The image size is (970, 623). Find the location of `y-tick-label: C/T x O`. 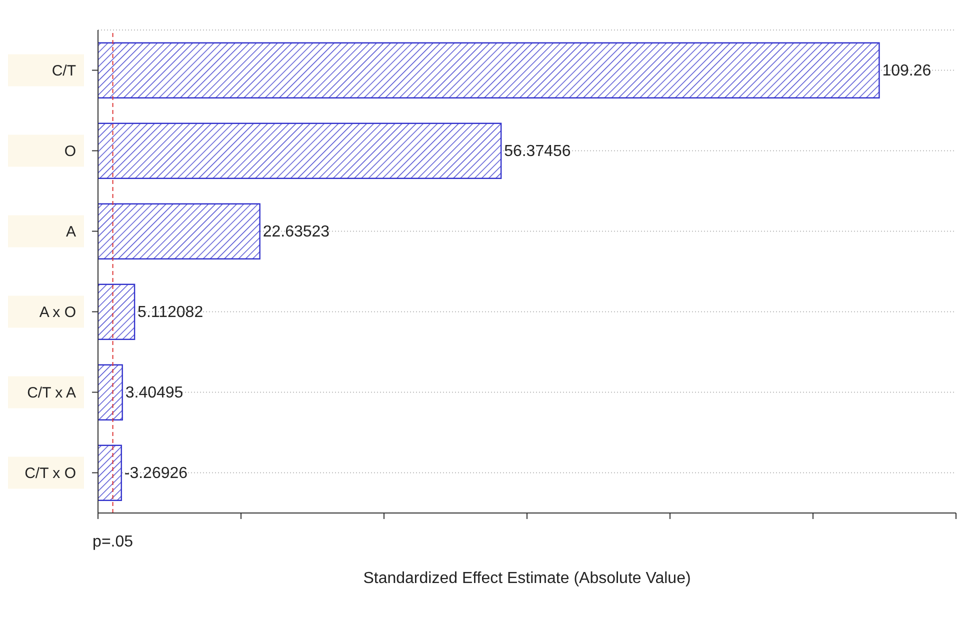

y-tick-label: C/T x O is located at coordinates (50, 473).